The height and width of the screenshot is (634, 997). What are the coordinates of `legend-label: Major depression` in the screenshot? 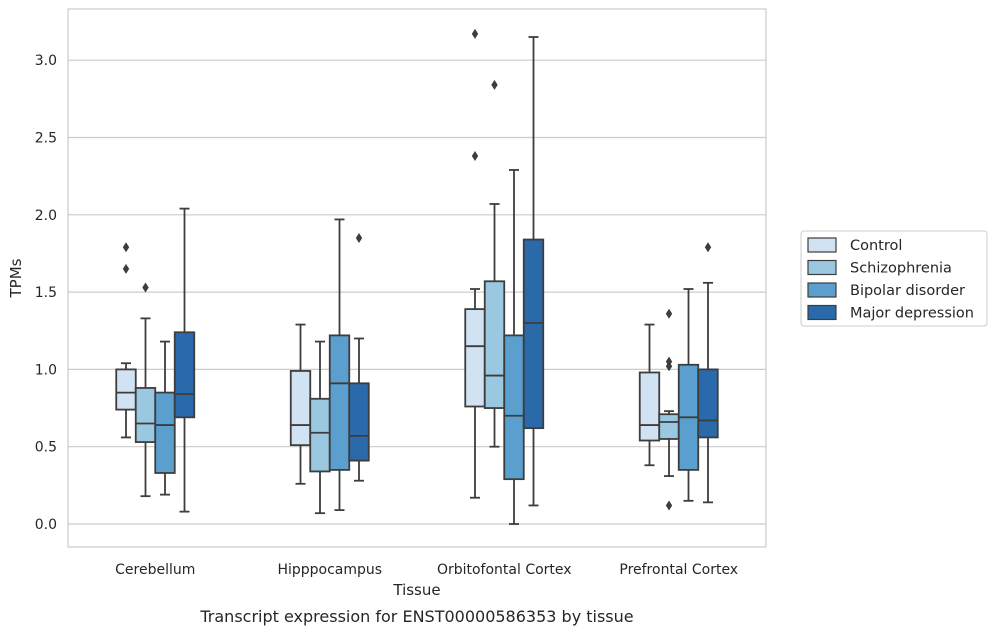 It's located at (912, 314).